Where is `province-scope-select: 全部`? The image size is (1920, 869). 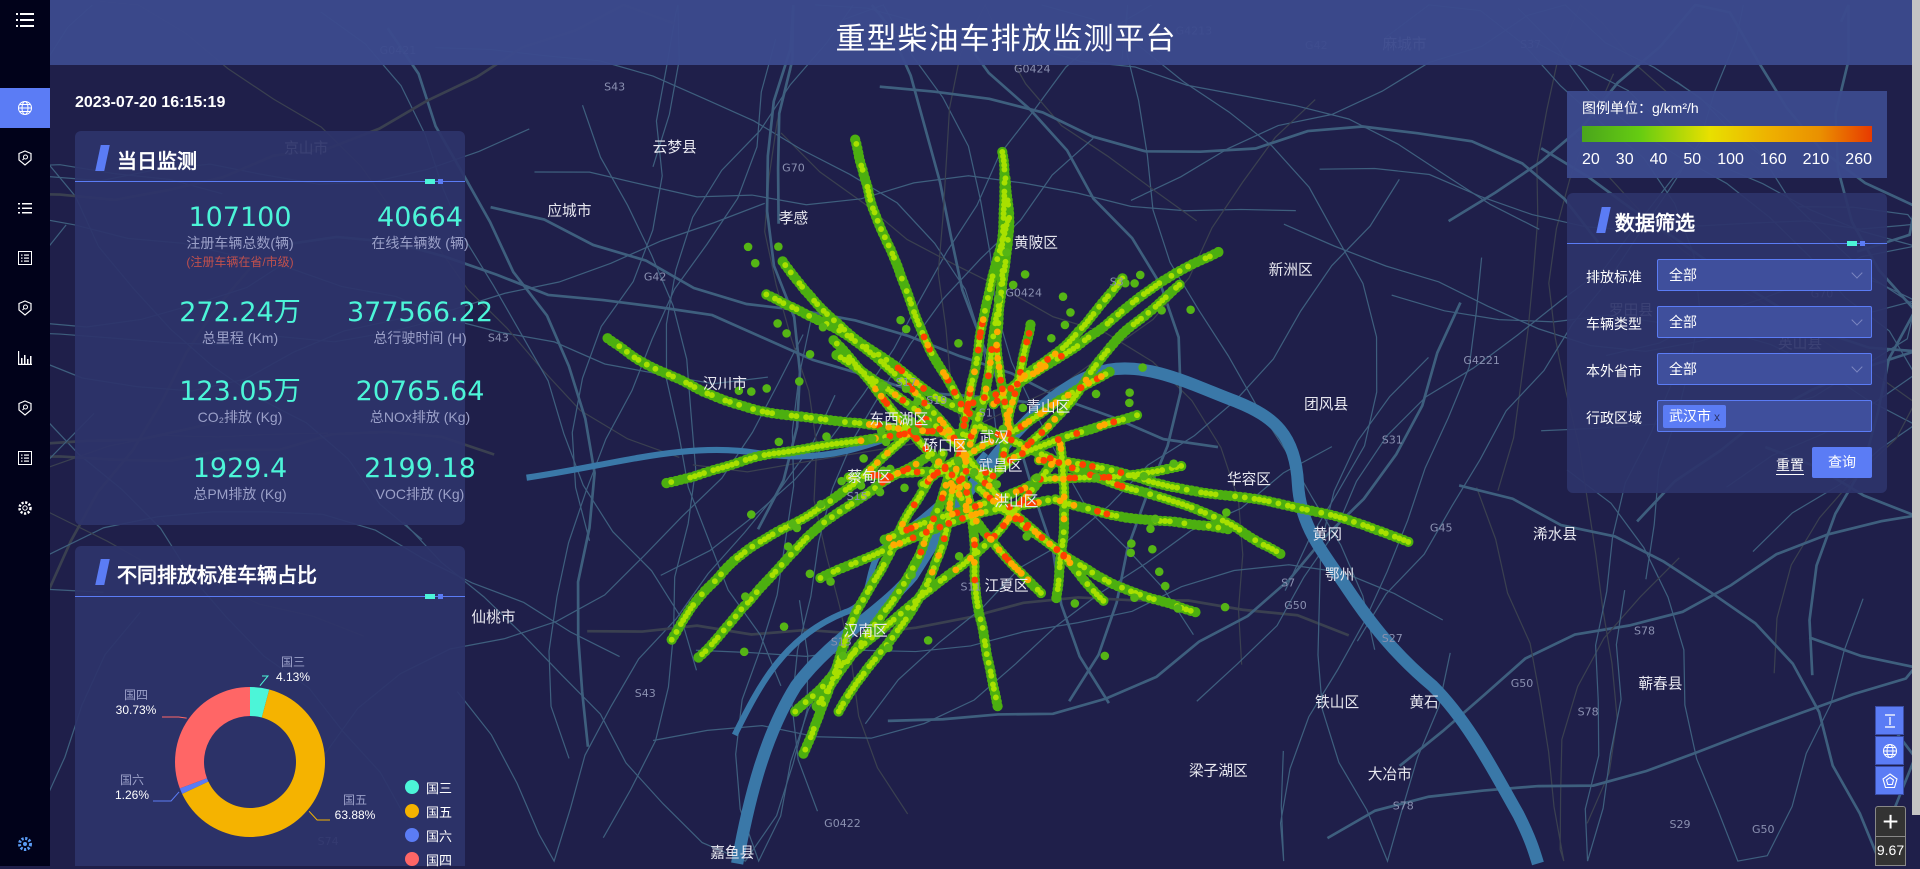 province-scope-select: 全部 is located at coordinates (1764, 369).